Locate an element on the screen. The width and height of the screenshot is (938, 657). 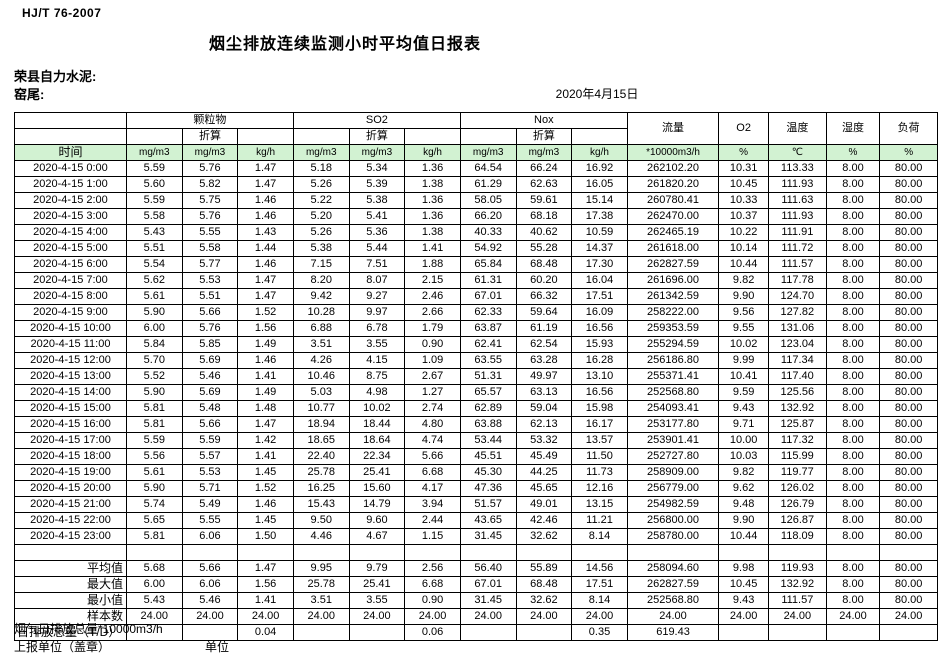
summary-cell-so2-mgm3: 24.00 is located at coordinates (321, 616).